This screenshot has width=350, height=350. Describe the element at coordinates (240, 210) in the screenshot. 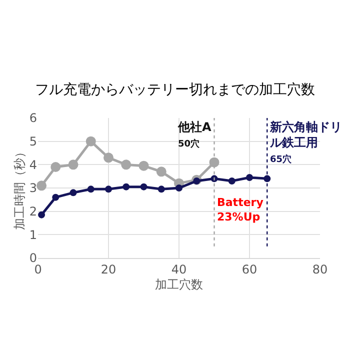

I see `annotation: Battery 23%Up` at that location.